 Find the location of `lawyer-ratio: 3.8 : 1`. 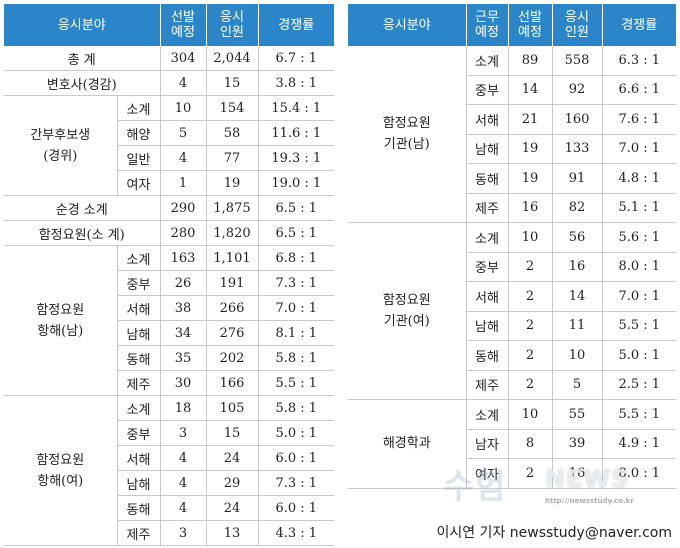

lawyer-ratio: 3.8 : 1 is located at coordinates (296, 83).